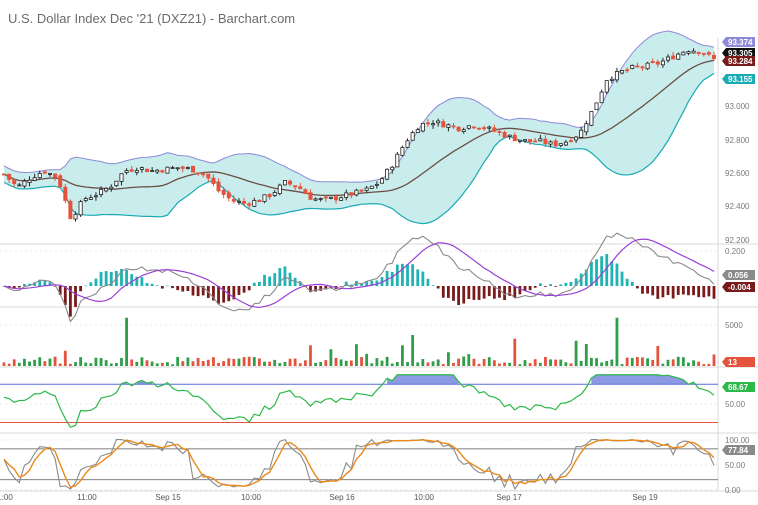 This screenshot has height=505, width=758. Describe the element at coordinates (251, 497) in the screenshot. I see `x-tick-label: 10:00` at that location.